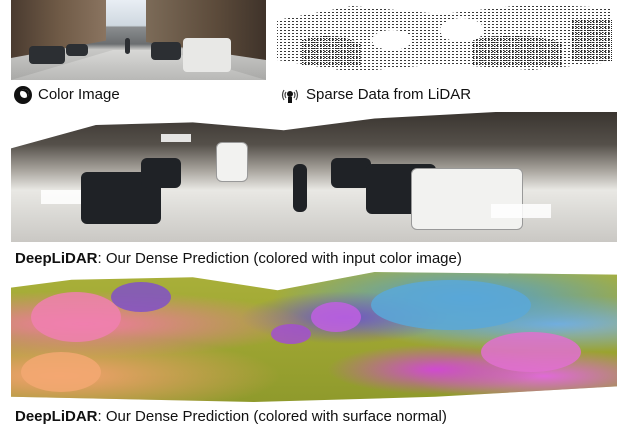 The height and width of the screenshot is (432, 634). I want to click on color-image-label: Color Image, so click(67, 95).